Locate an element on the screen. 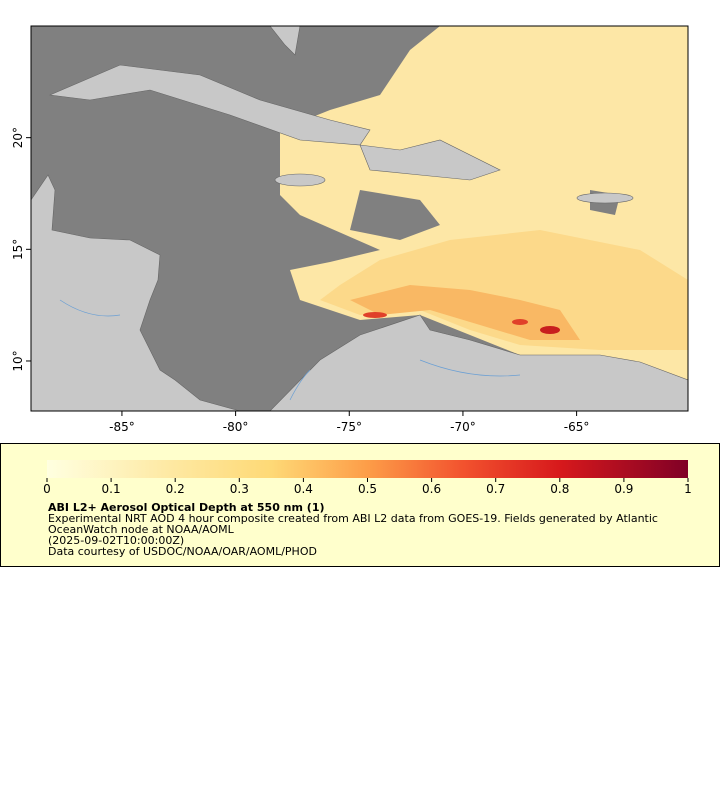 The width and height of the screenshot is (720, 804). colorbar-tick-label: 0.6 is located at coordinates (431, 489).